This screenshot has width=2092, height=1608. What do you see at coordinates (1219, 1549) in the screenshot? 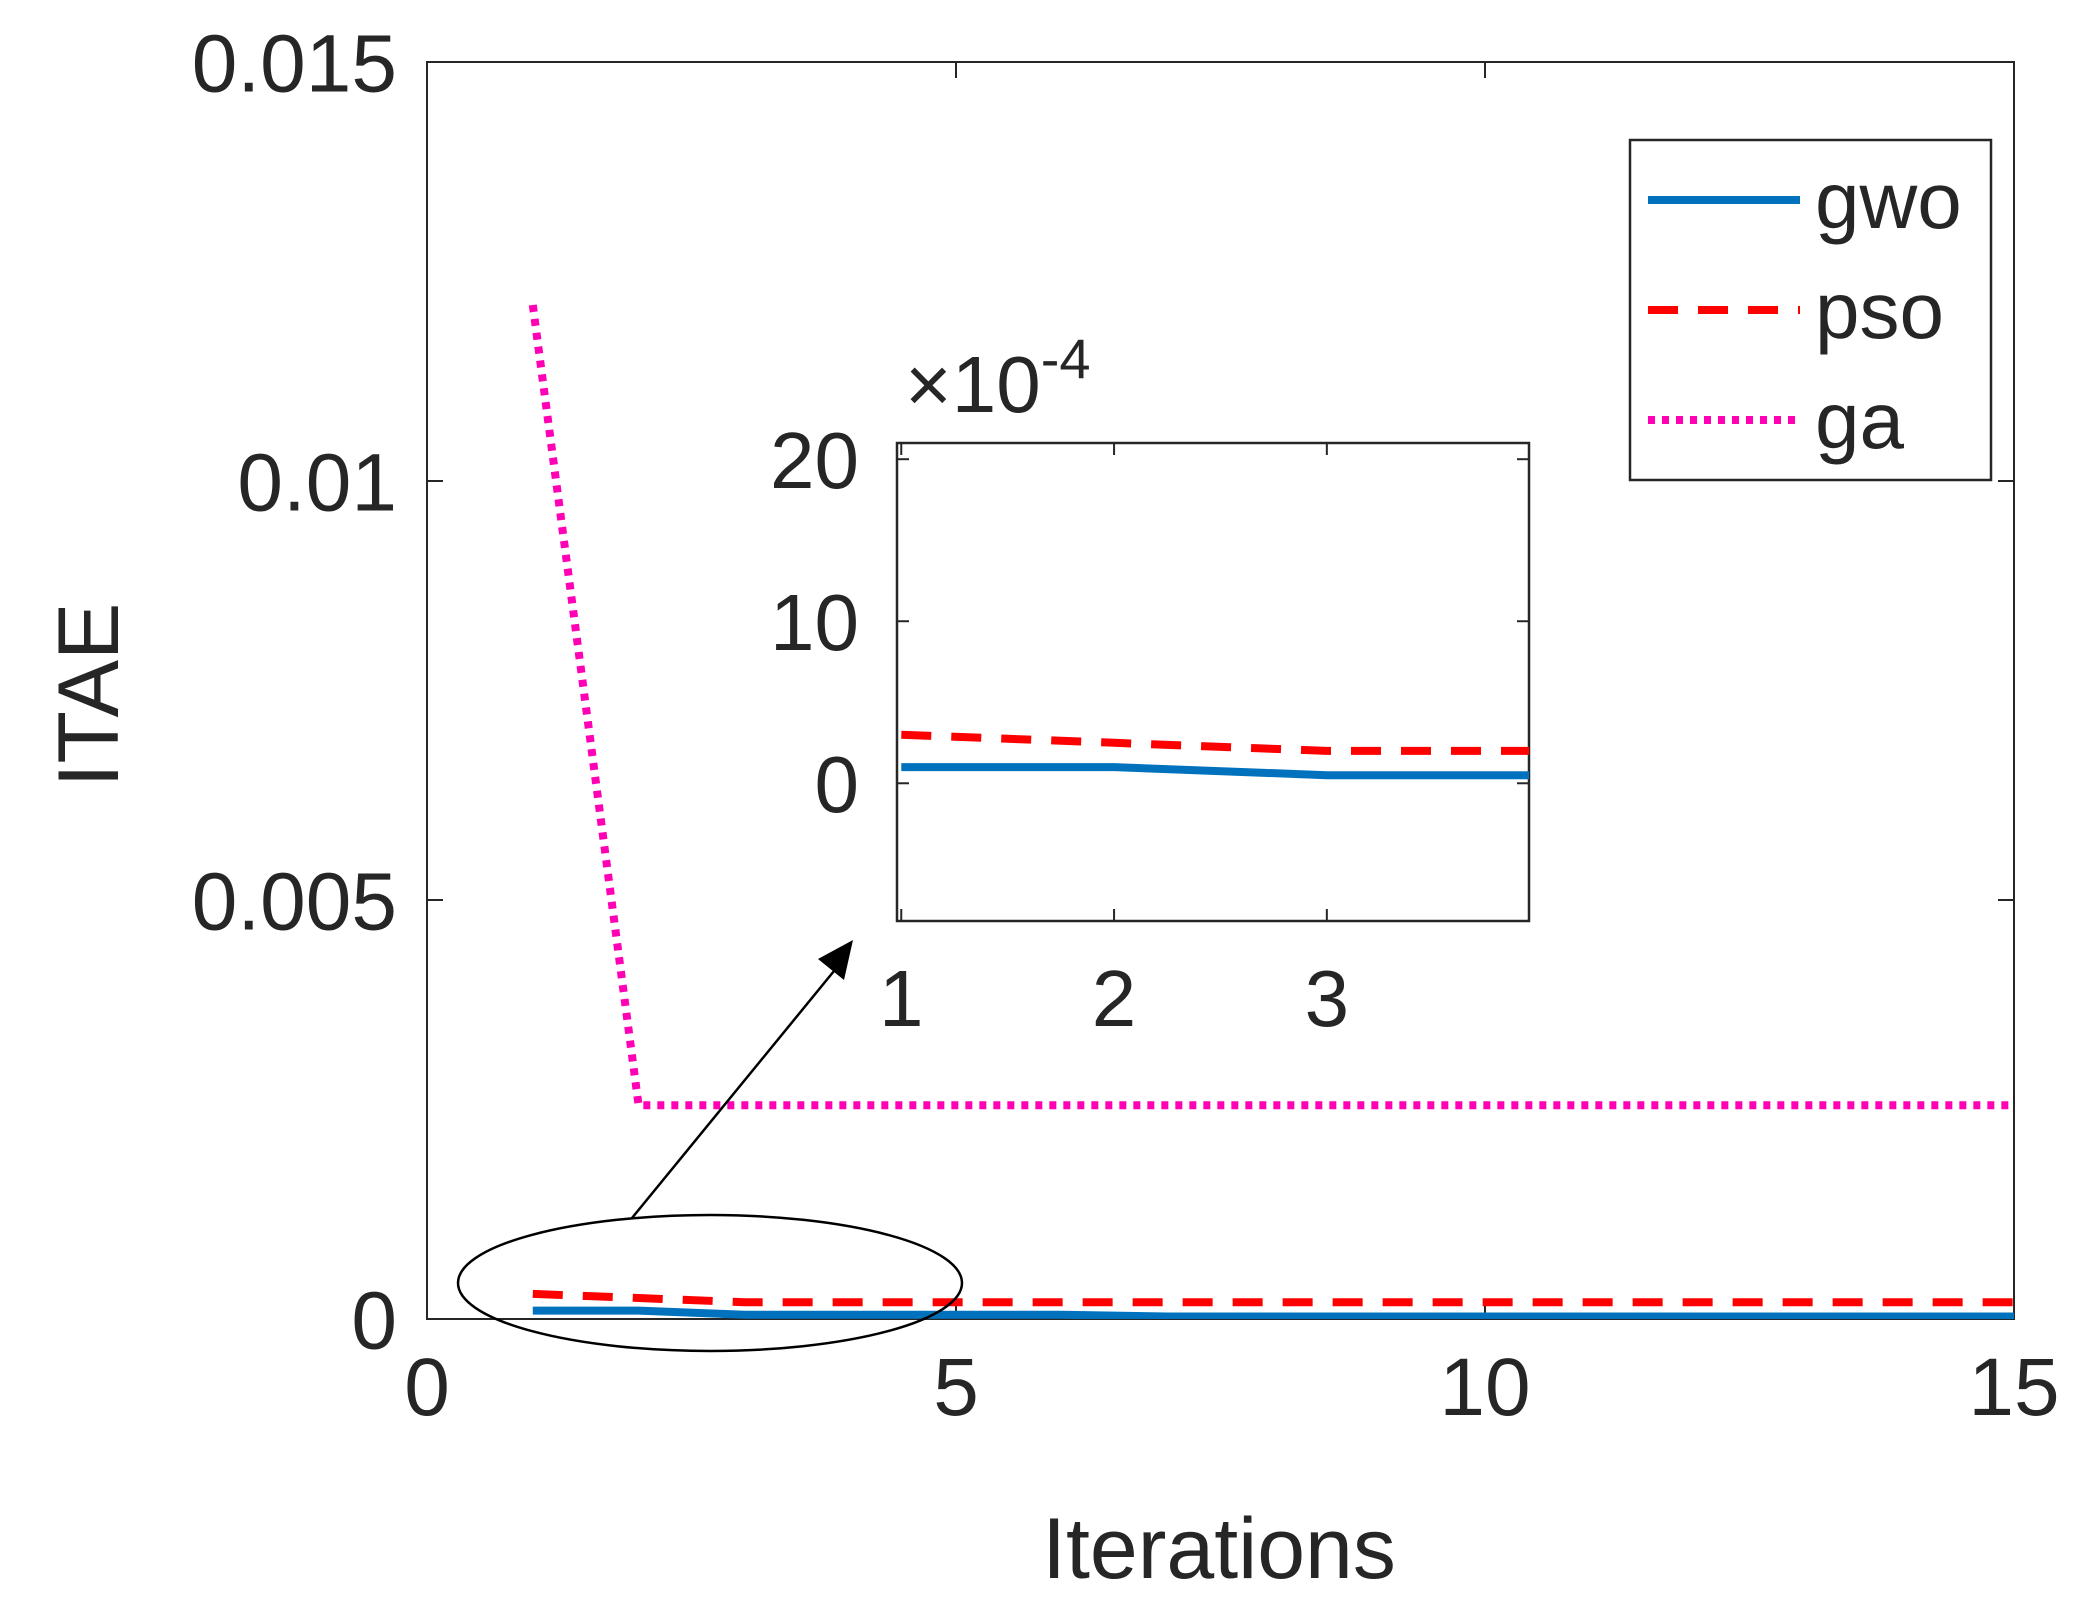
I see `x-axis-label: Iterations` at bounding box center [1219, 1549].